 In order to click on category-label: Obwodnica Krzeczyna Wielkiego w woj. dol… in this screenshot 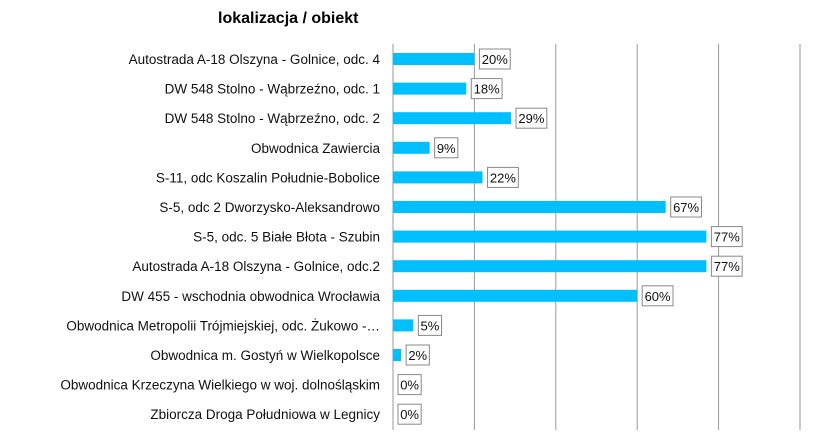, I will do `click(220, 385)`.